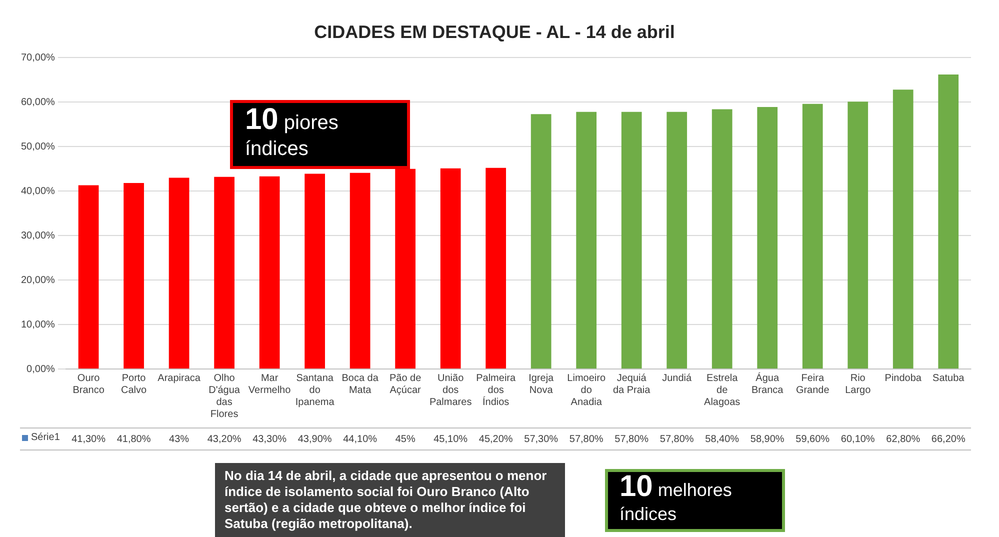  I want to click on x-tick-label: Feira Grande, so click(813, 384).